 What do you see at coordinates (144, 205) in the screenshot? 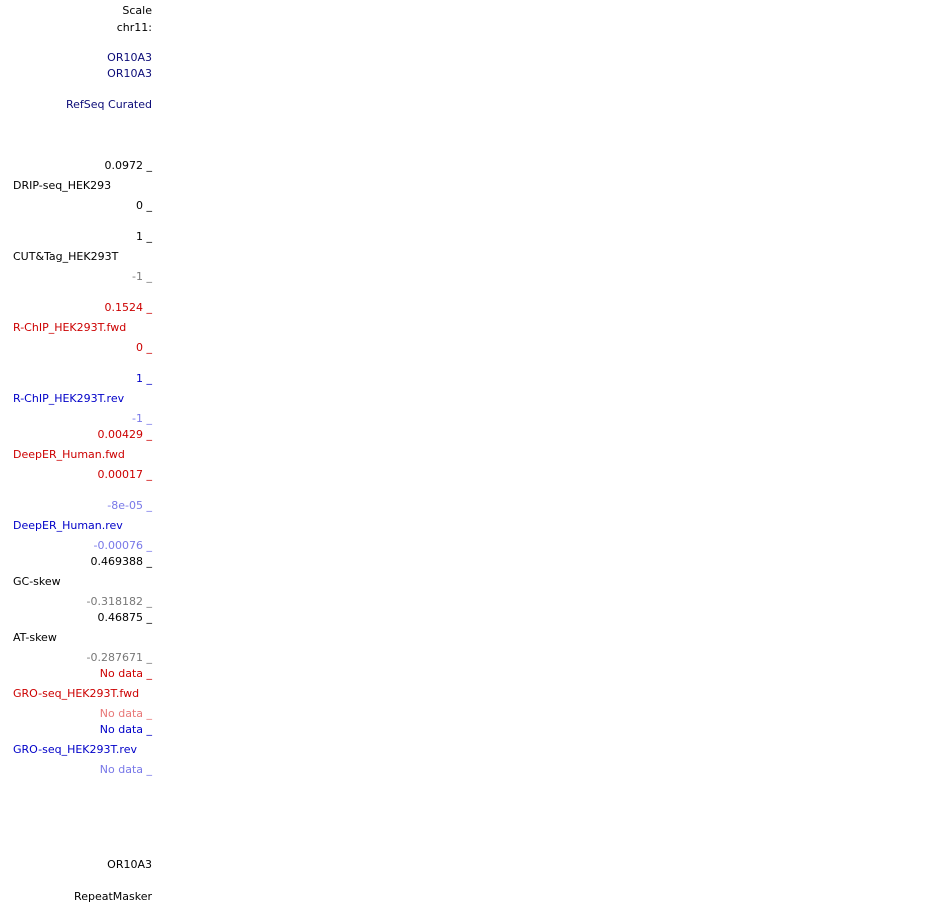
I see `drip-track-min: 0 _` at bounding box center [144, 205].